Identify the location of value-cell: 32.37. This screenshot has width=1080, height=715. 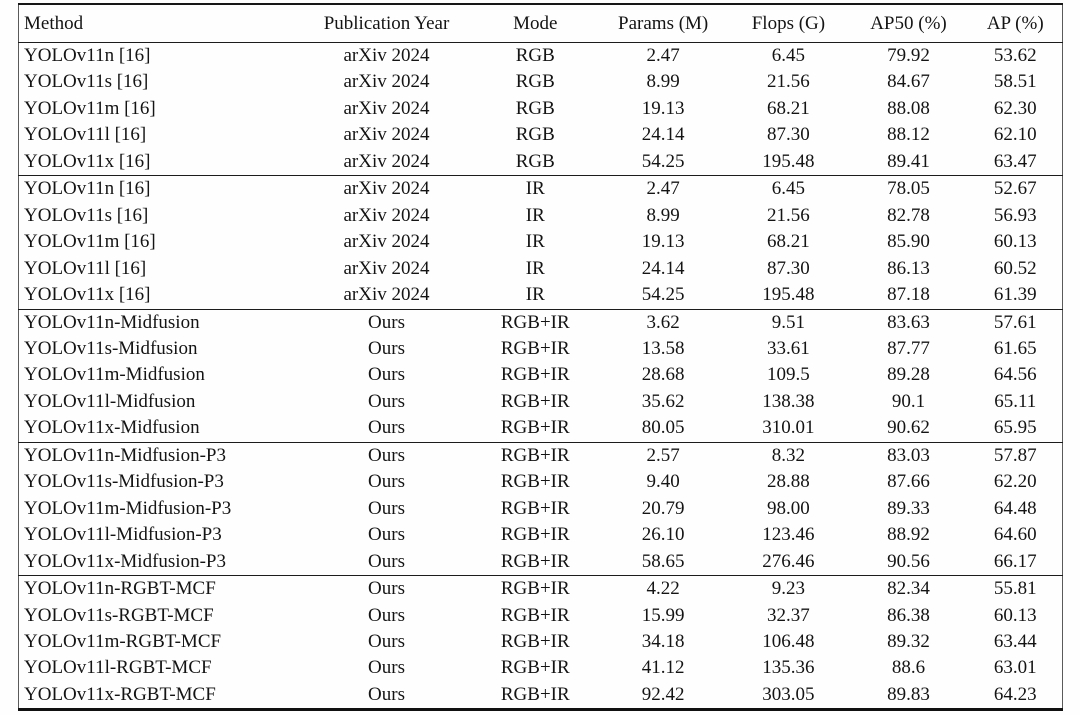
(788, 615).